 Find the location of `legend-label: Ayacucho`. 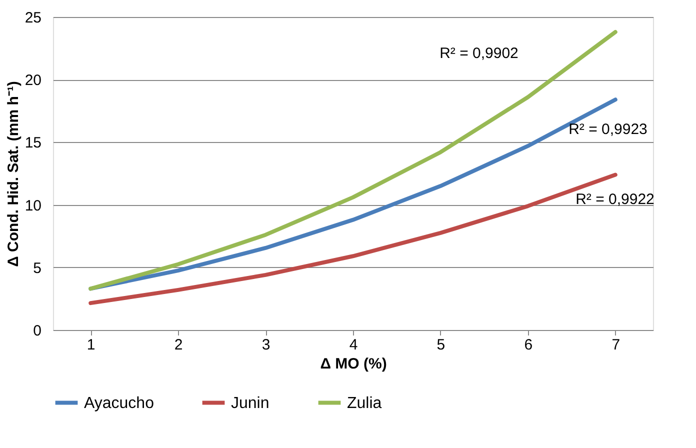

legend-label: Ayacucho is located at coordinates (119, 403).